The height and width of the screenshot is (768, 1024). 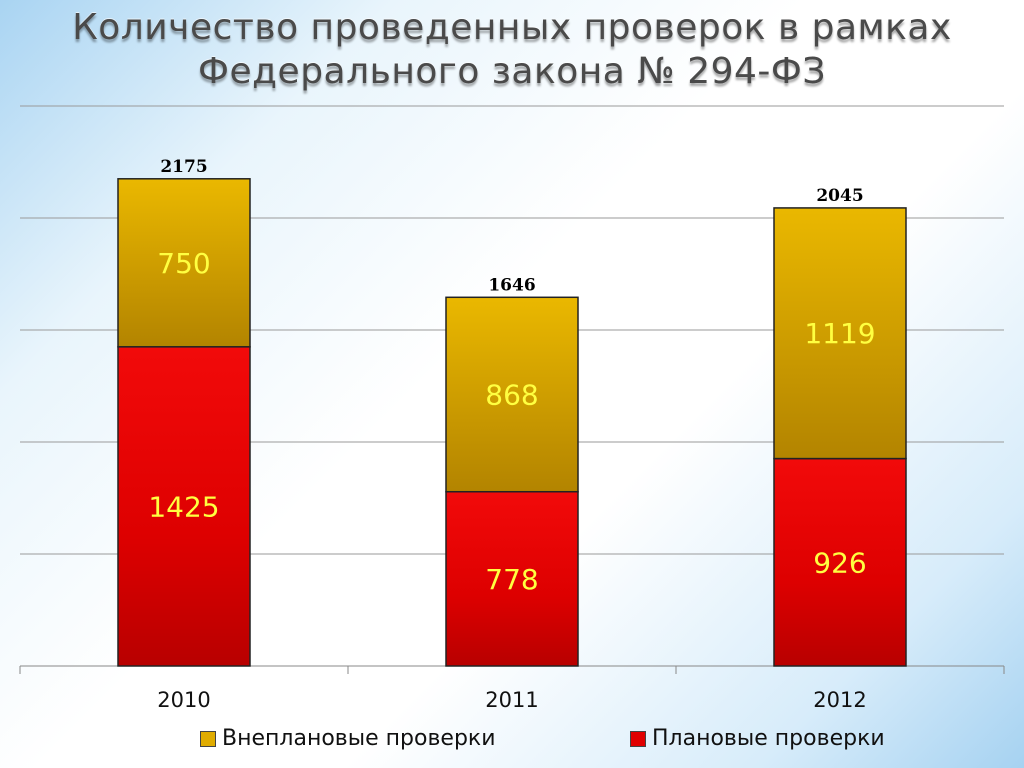 What do you see at coordinates (511, 700) in the screenshot?
I see `x-tick-label: 2011` at bounding box center [511, 700].